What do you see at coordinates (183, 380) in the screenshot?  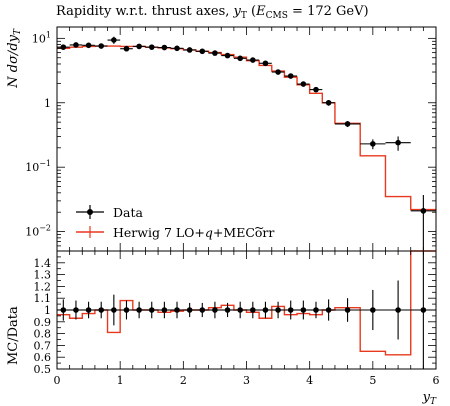 I see `x-tick-label: 2` at bounding box center [183, 380].